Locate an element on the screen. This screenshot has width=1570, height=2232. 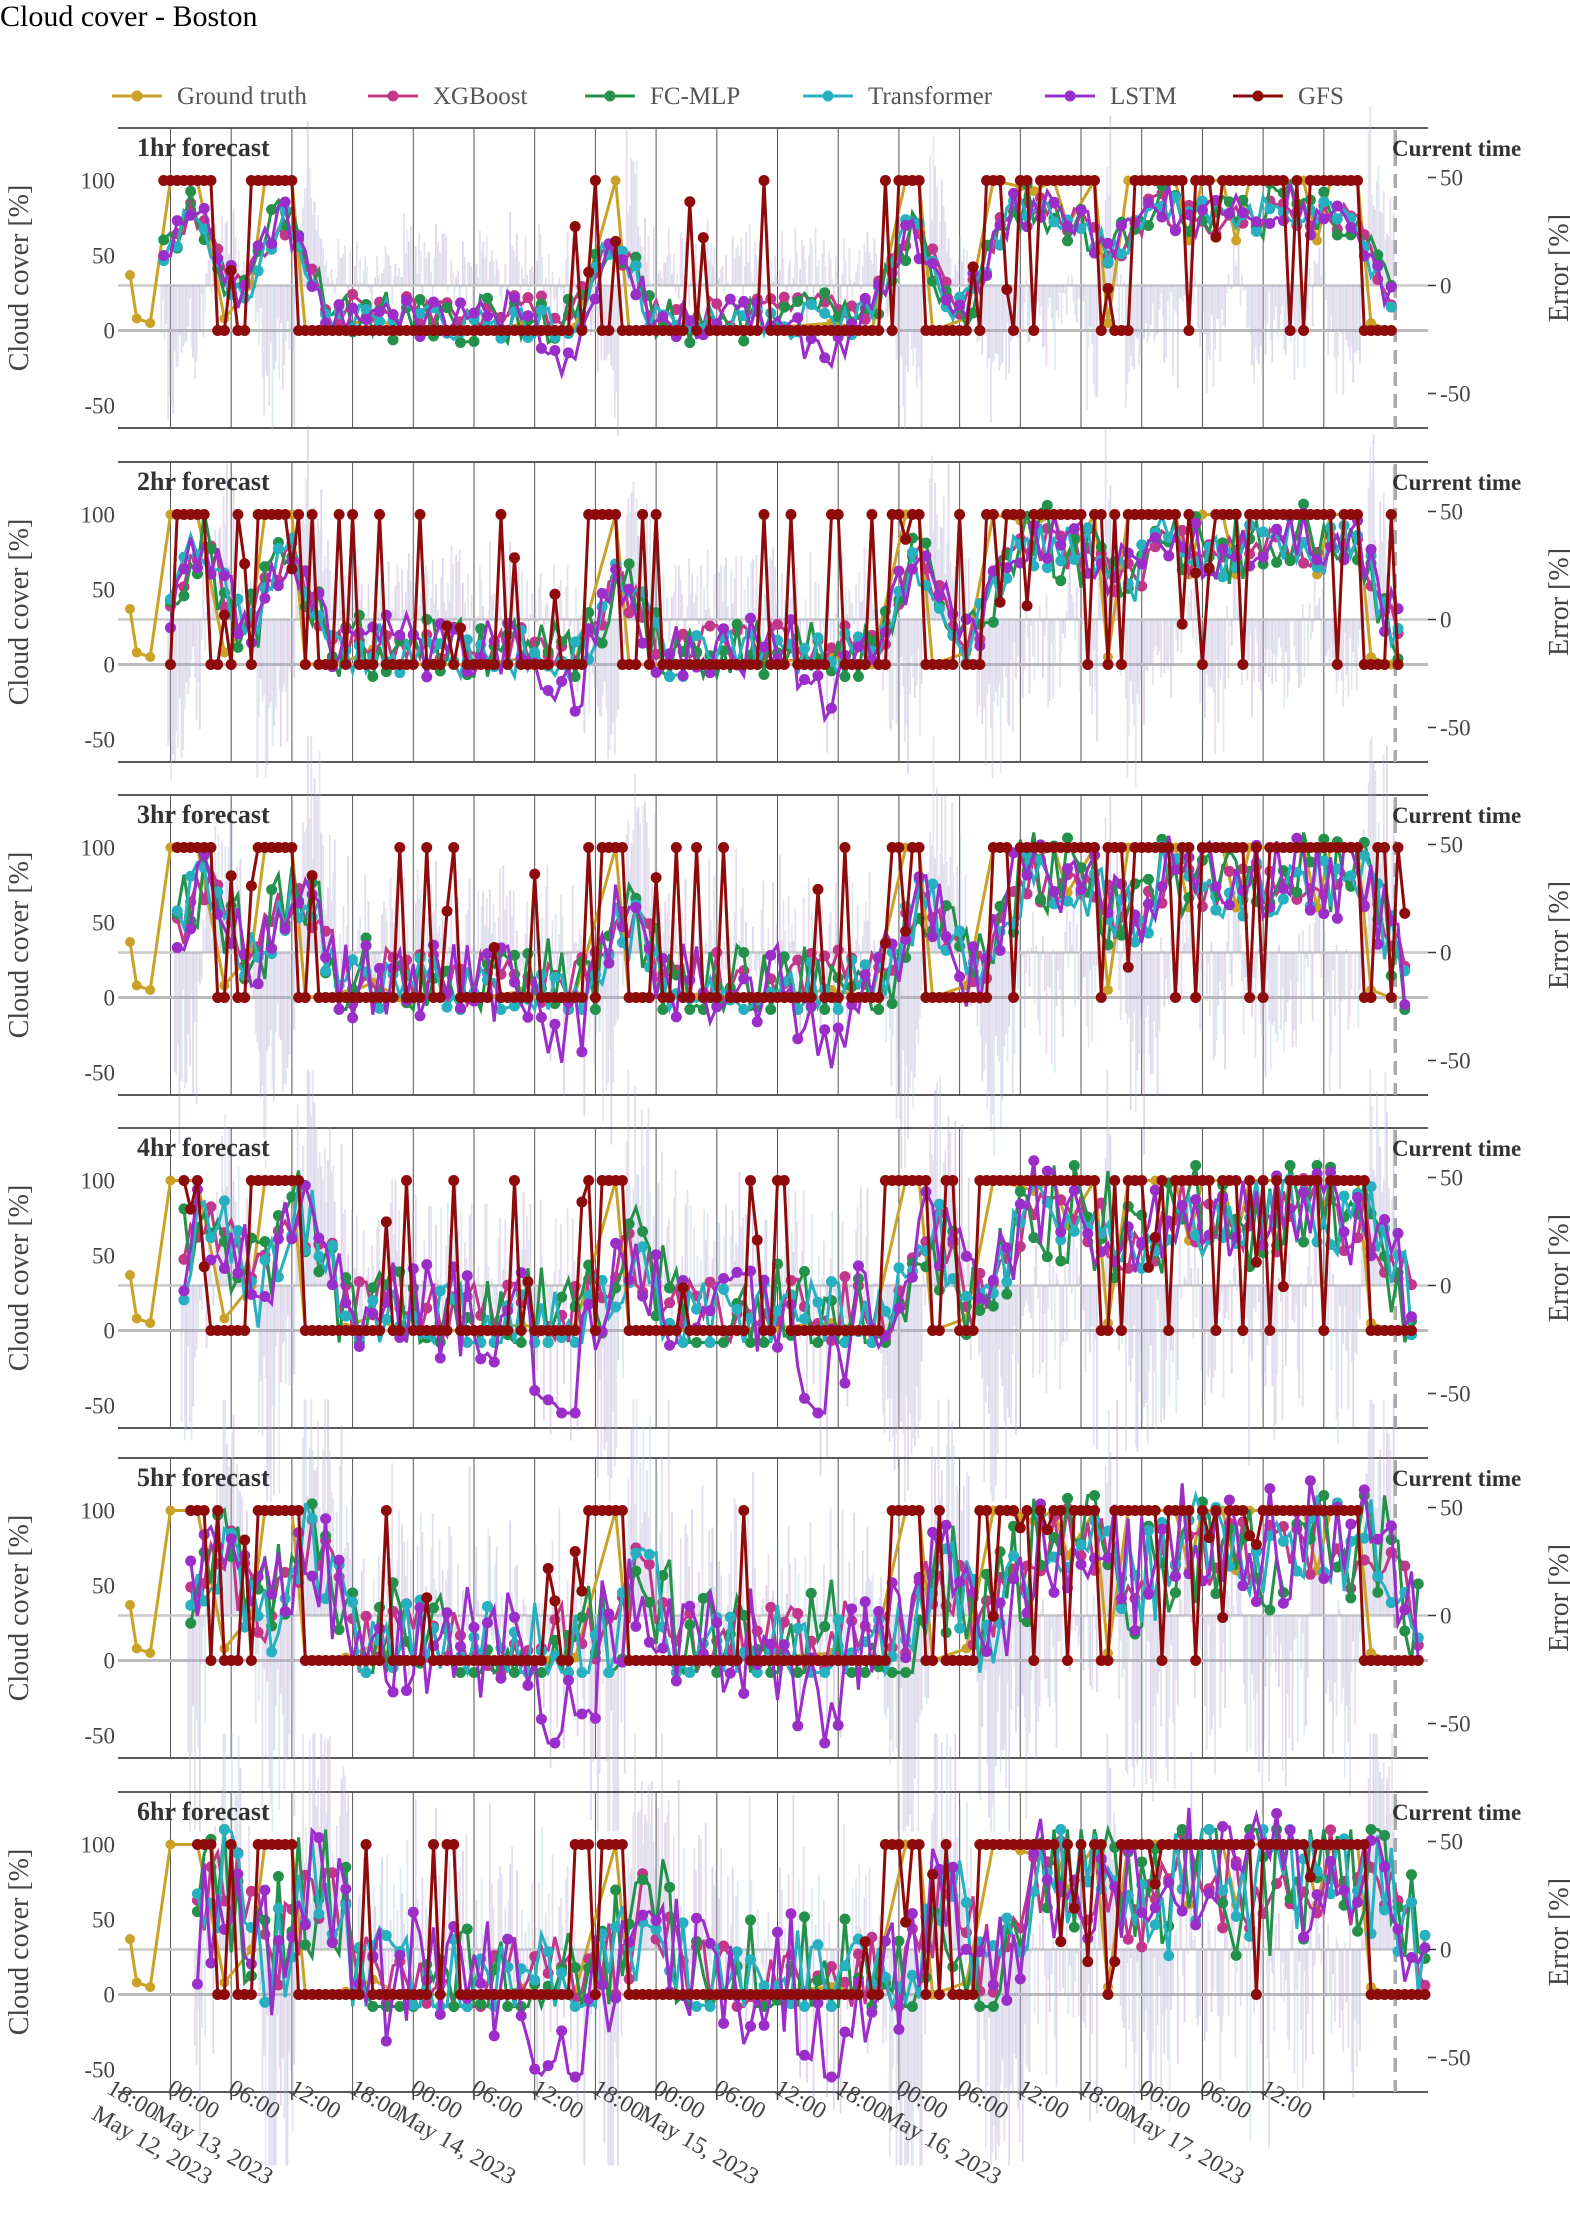
series-line-lstm is located at coordinates (791, 951).